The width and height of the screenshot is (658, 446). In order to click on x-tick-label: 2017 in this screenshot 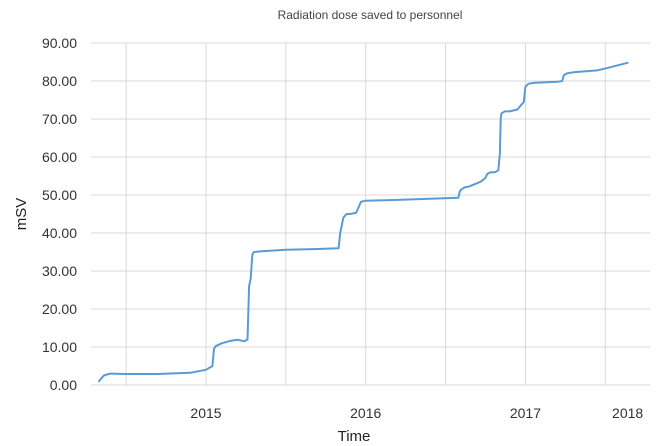, I will do `click(525, 413)`.